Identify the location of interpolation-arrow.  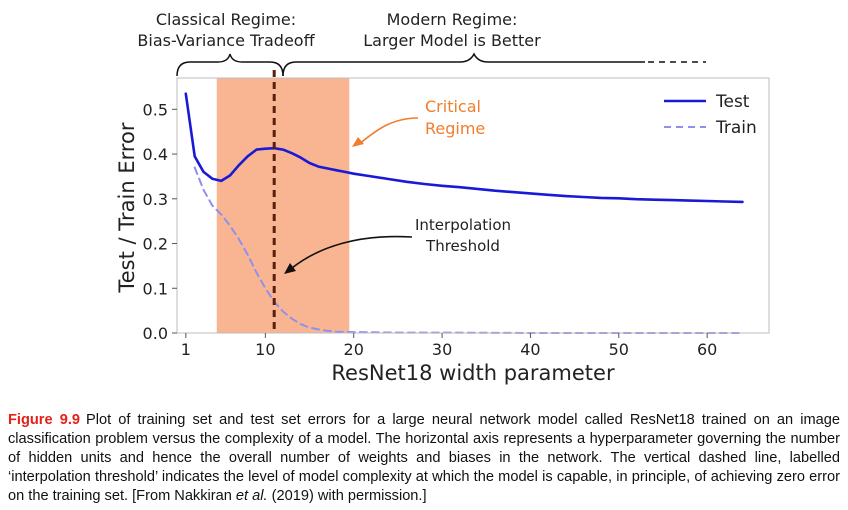
(352, 252).